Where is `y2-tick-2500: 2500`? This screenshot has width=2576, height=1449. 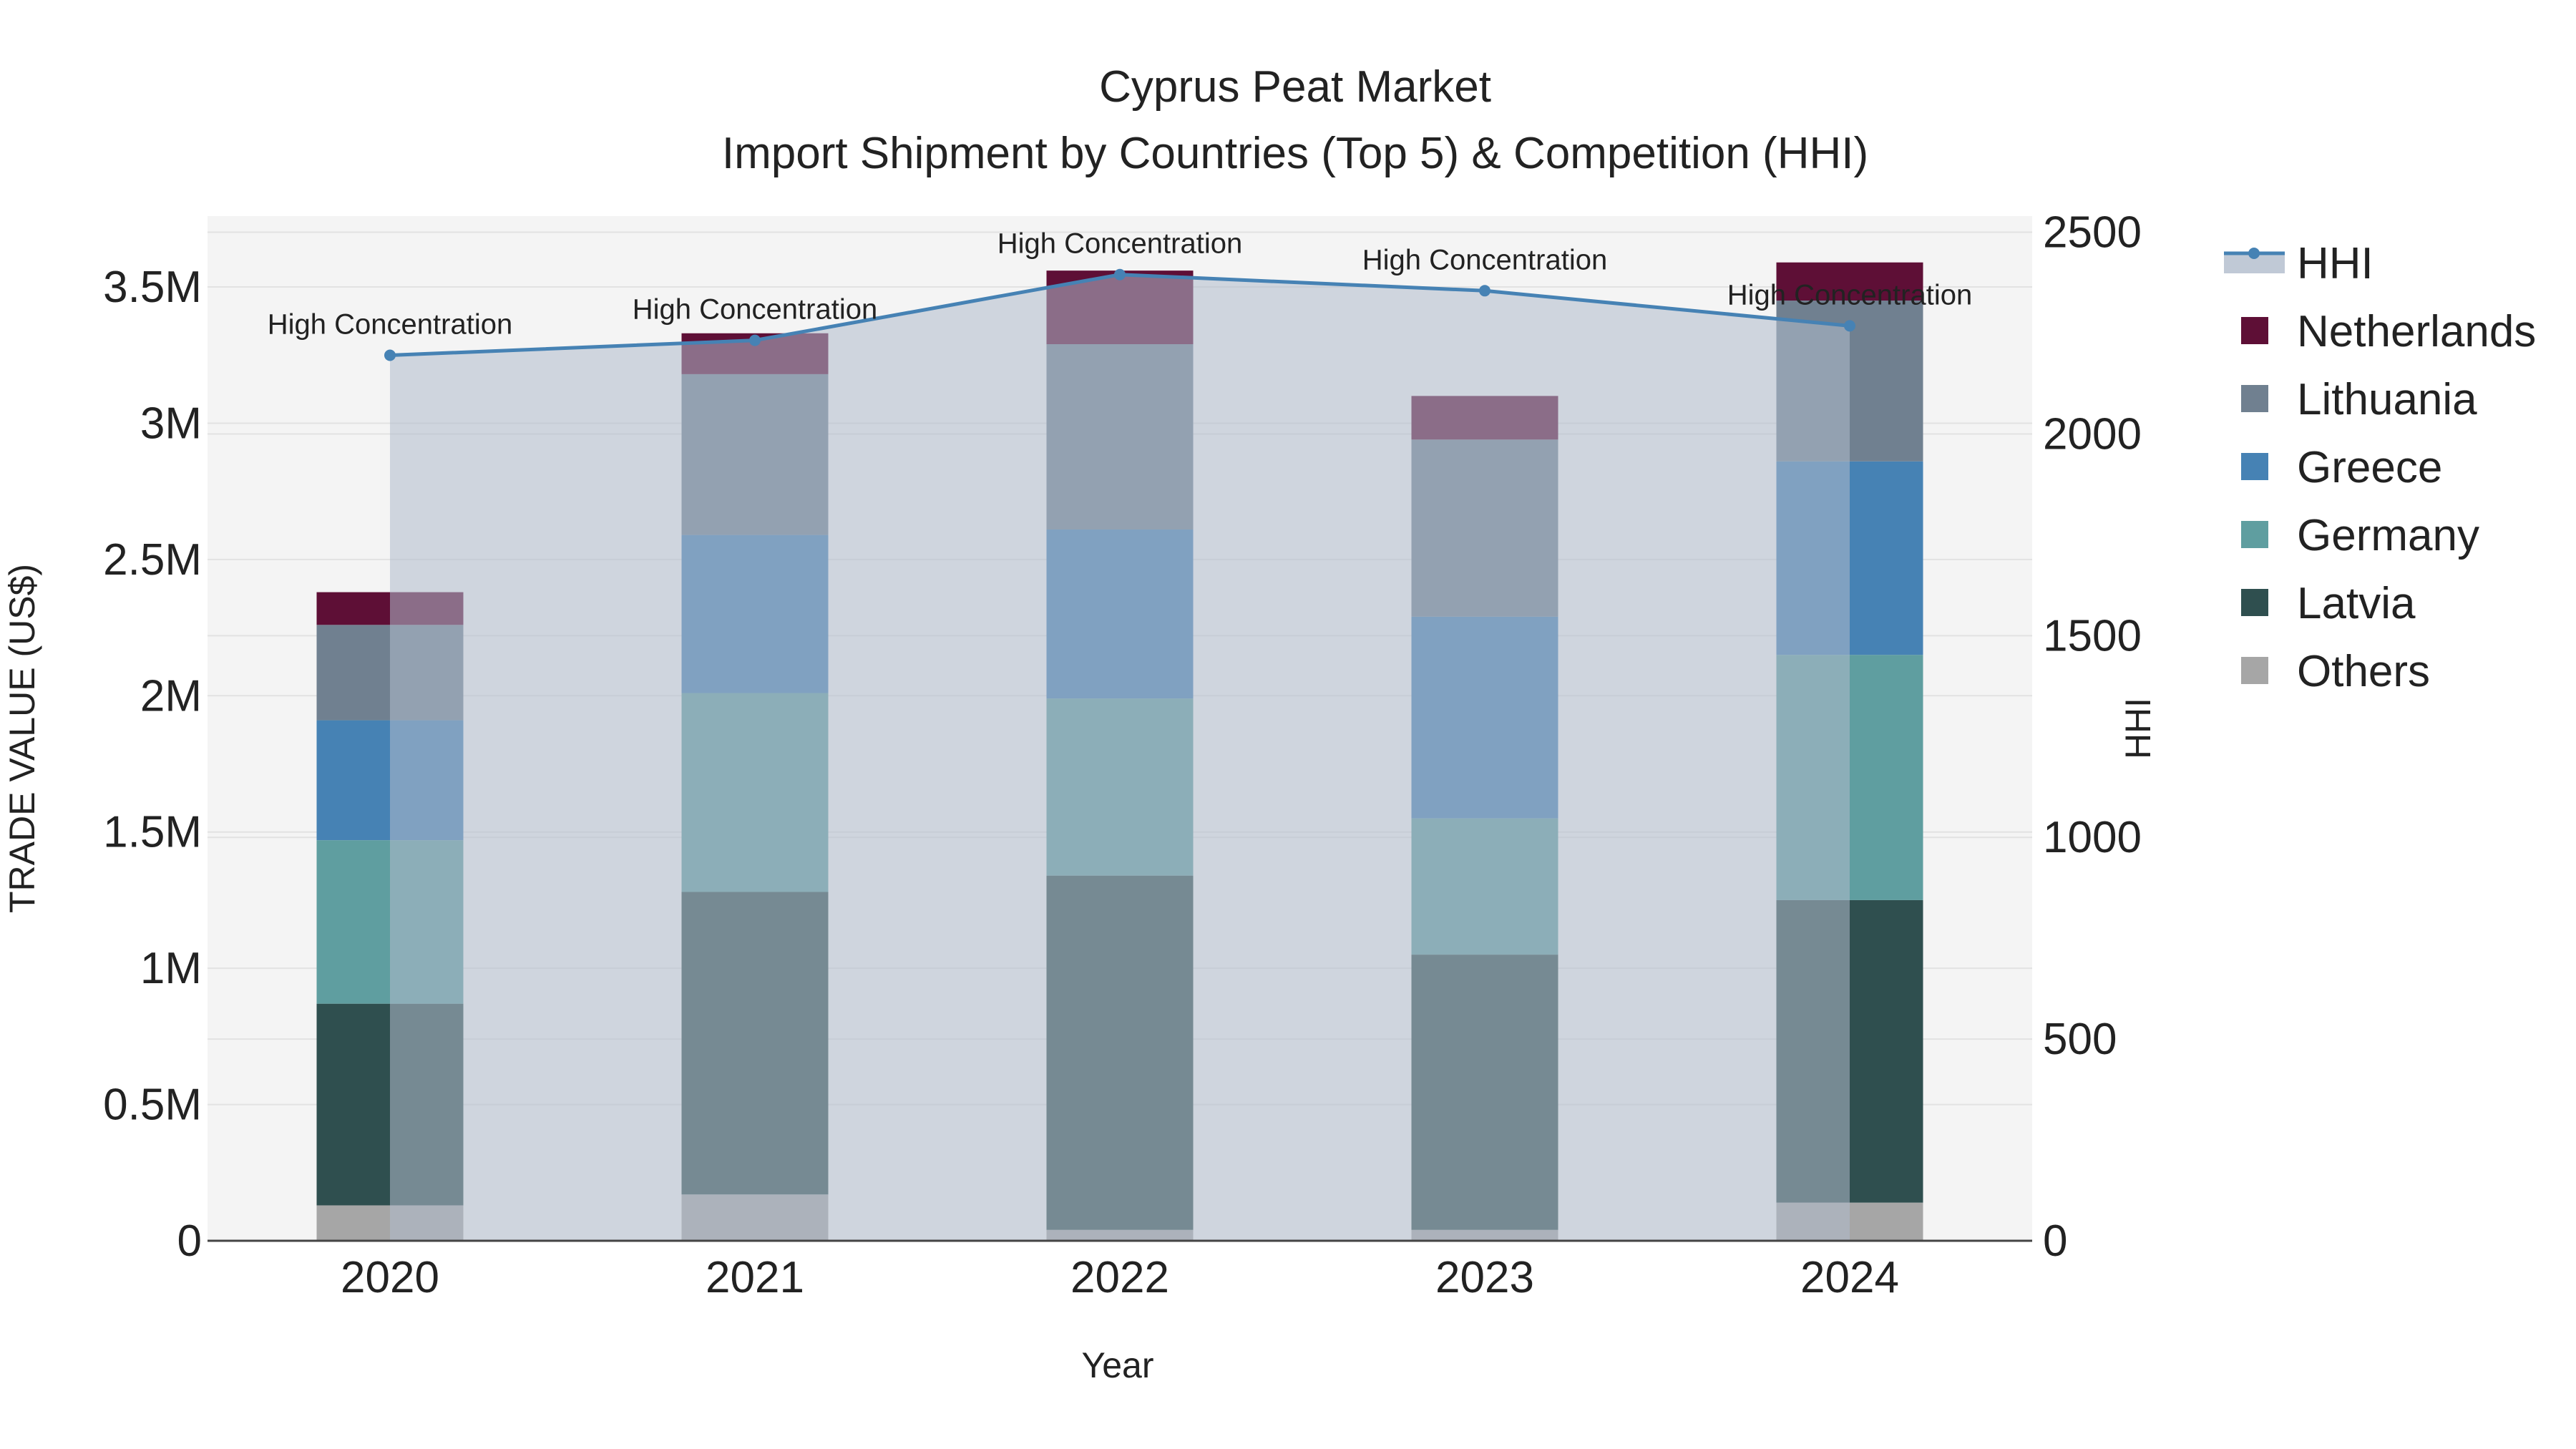 y2-tick-2500: 2500 is located at coordinates (2092, 233).